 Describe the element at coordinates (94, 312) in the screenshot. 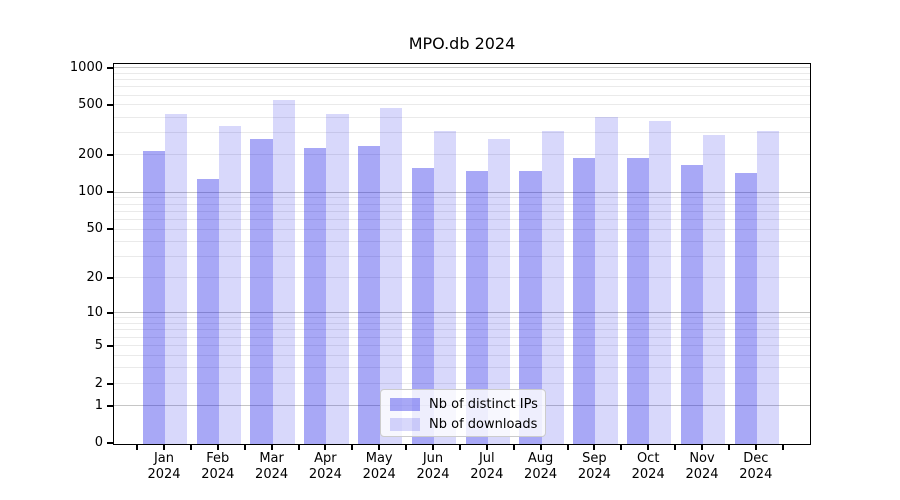

I see `y-axis-tick-label: 10` at that location.